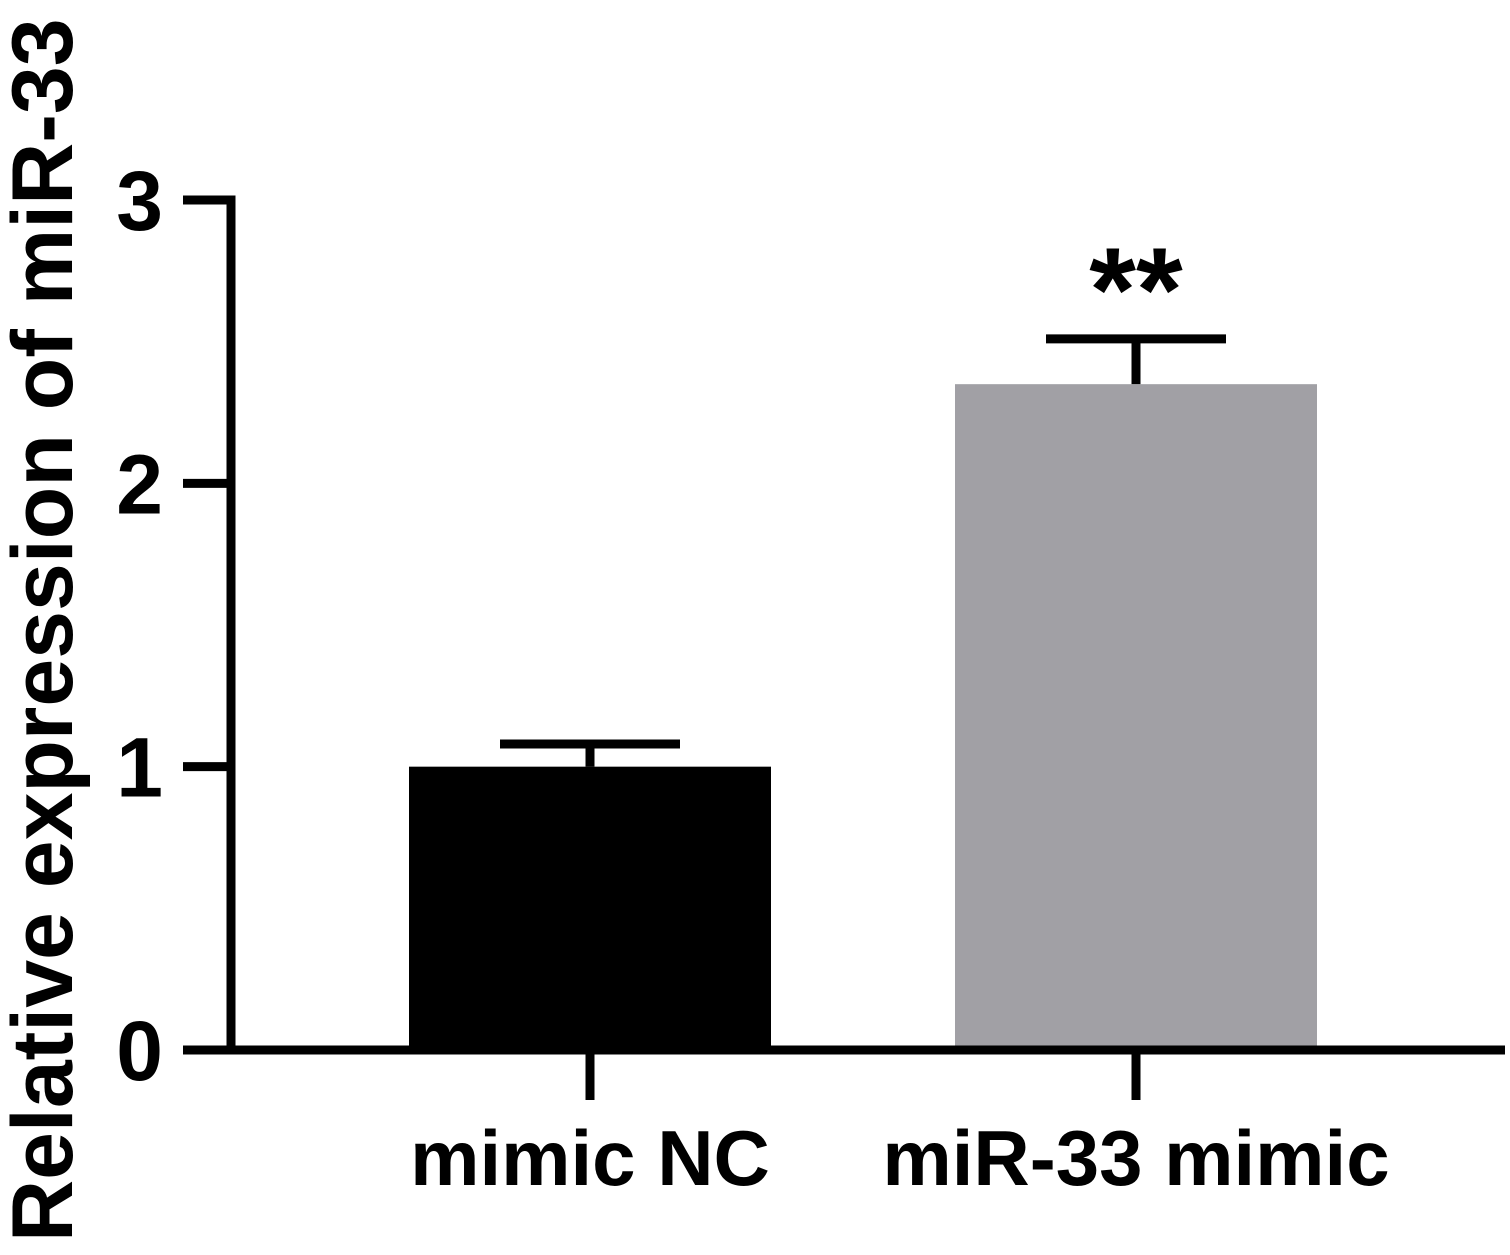 The image size is (1510, 1255). What do you see at coordinates (1136, 290) in the screenshot?
I see `significance-label-1: **` at bounding box center [1136, 290].